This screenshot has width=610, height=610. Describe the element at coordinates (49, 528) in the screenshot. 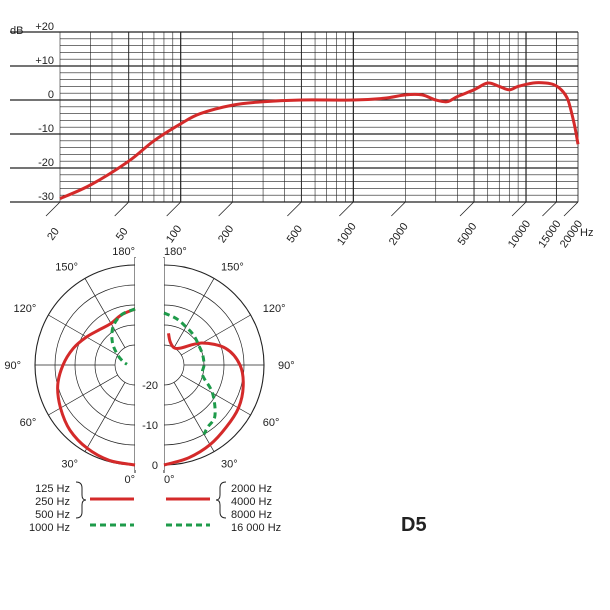

I see `legend-left-label: 1000 Hz` at that location.